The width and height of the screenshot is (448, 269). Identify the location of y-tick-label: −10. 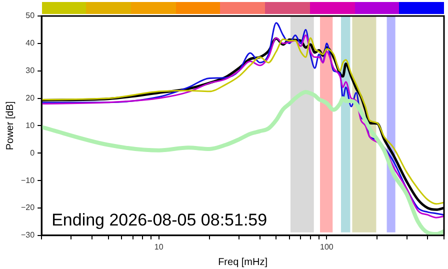
(28, 180).